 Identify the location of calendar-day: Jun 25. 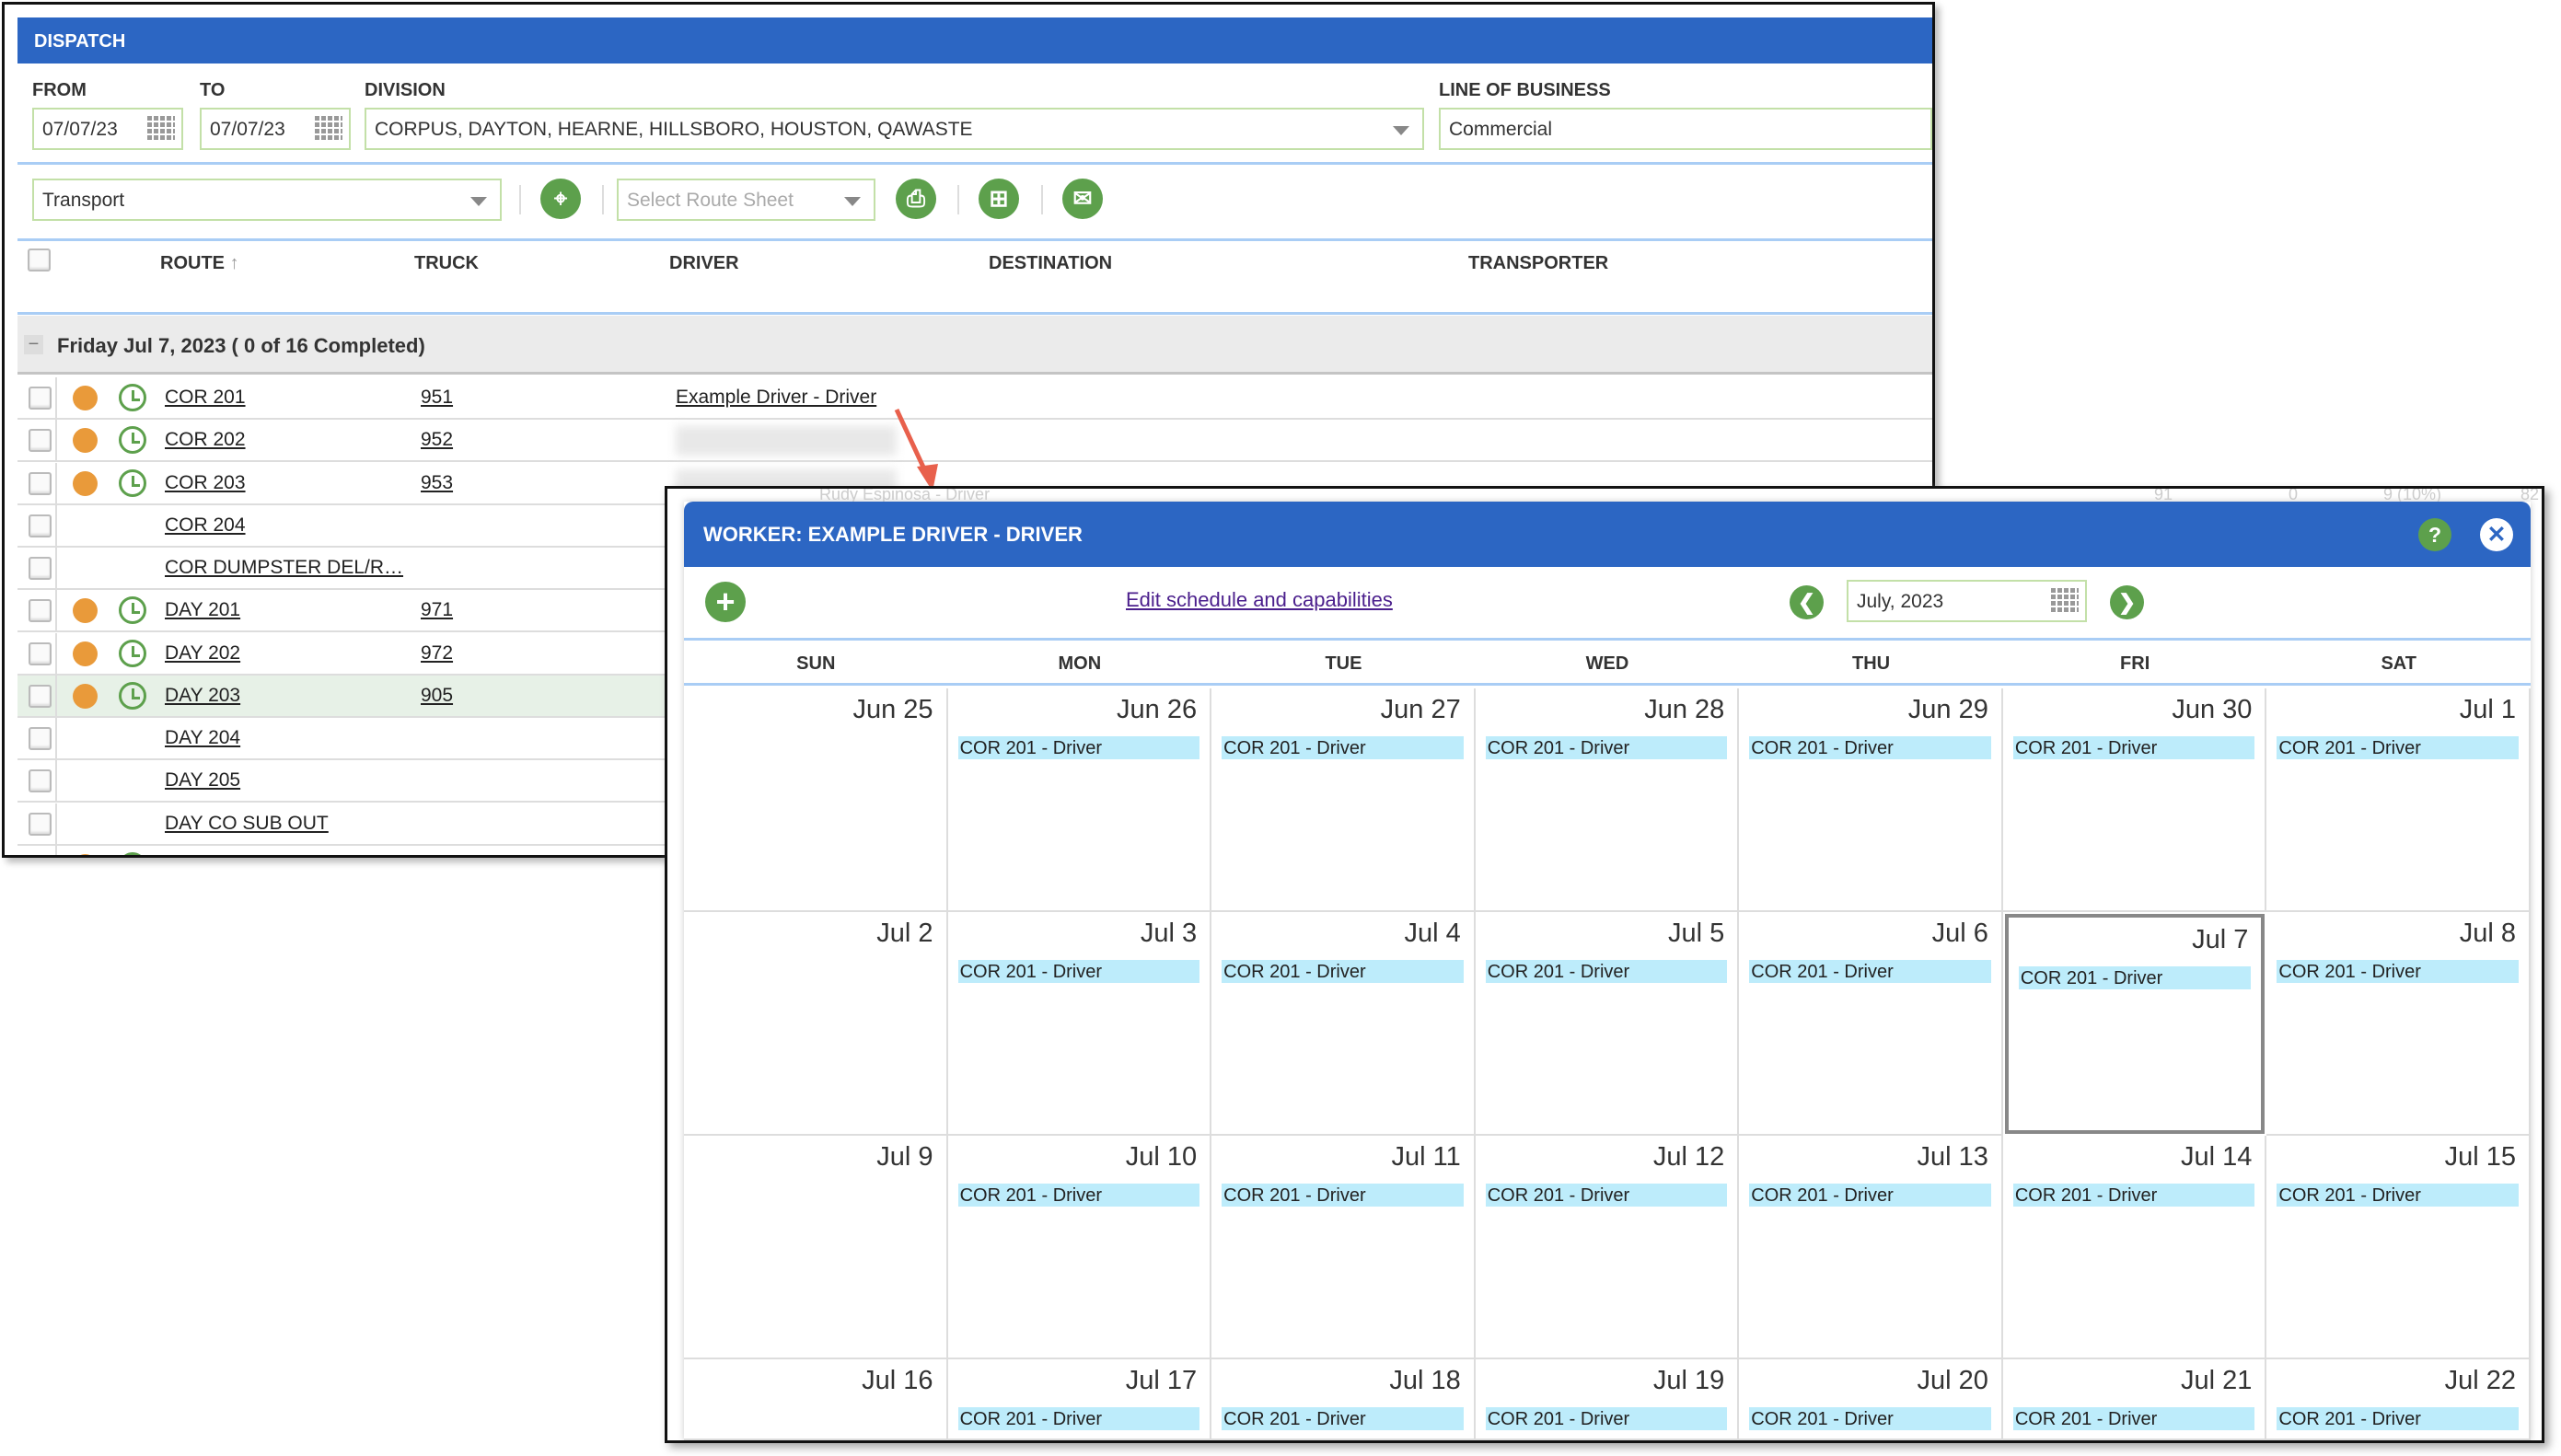
(816, 800).